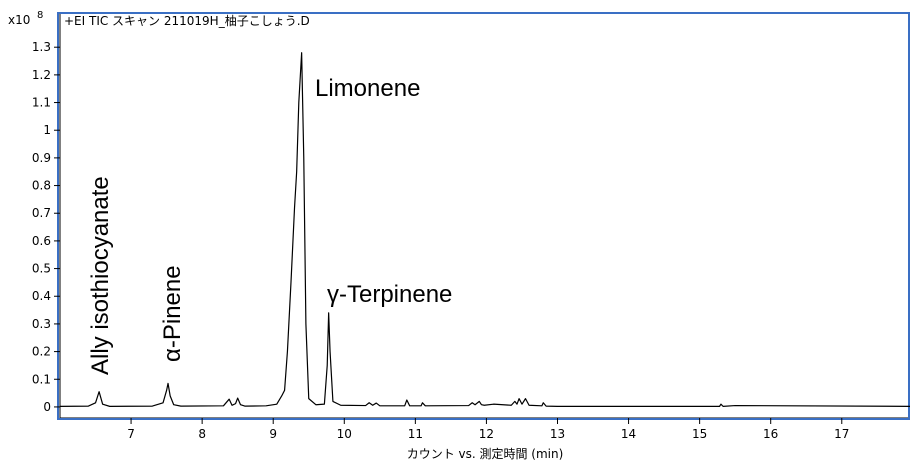 The height and width of the screenshot is (465, 910). Describe the element at coordinates (486, 434) in the screenshot. I see `x-tick-label: 12` at that location.